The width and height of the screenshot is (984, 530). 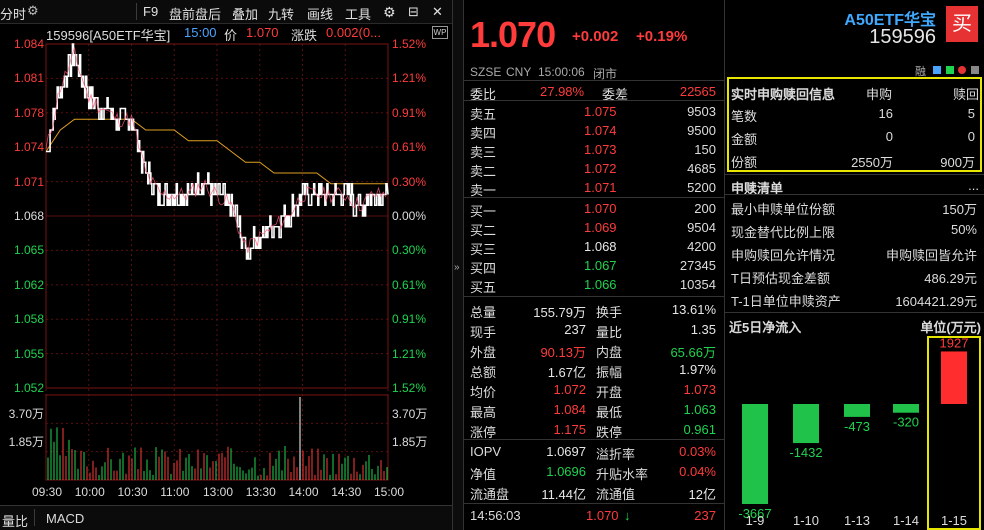 I want to click on stat-label: 现手, so click(x=483, y=332).